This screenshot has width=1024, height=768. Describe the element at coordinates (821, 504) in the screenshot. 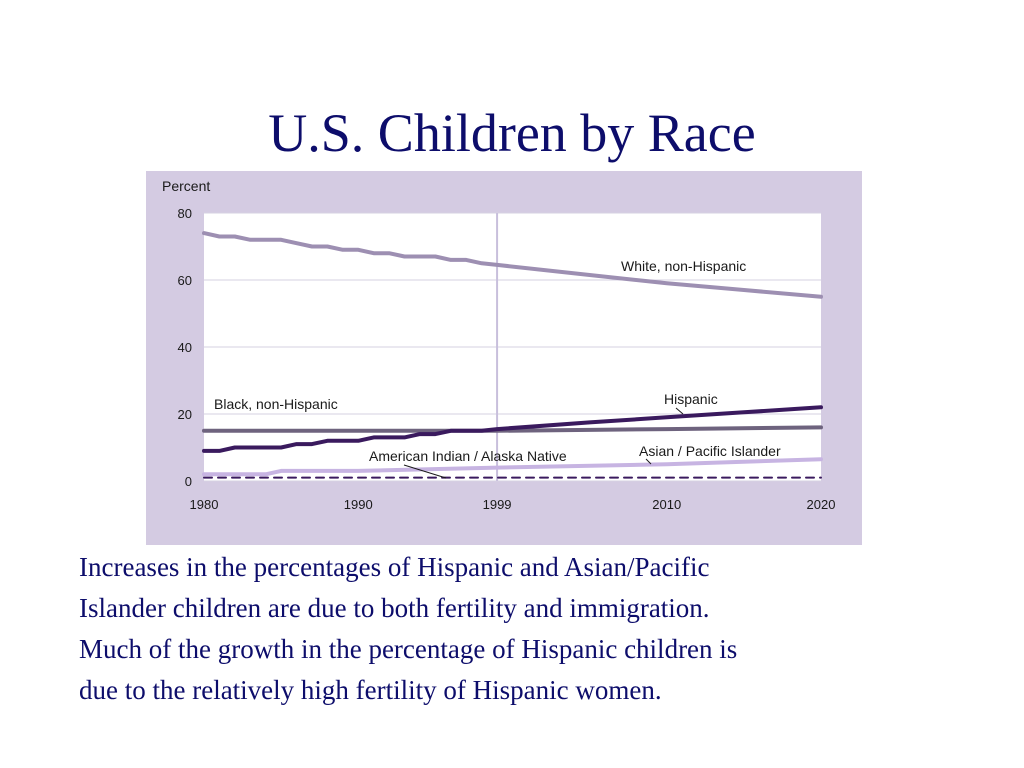

I see `x-tick-label: 2020` at that location.